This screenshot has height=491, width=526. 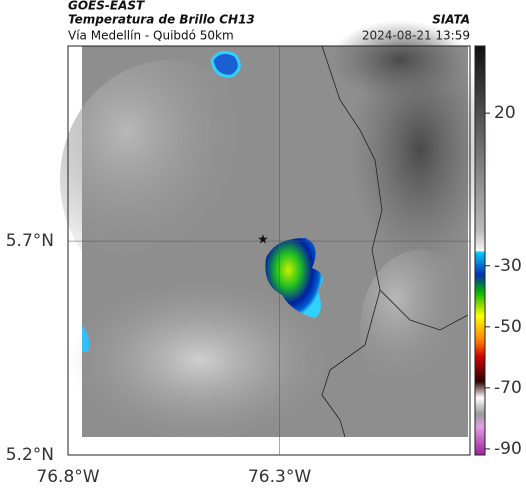 What do you see at coordinates (508, 266) in the screenshot?
I see `colorbar-tick-label: -30` at bounding box center [508, 266].